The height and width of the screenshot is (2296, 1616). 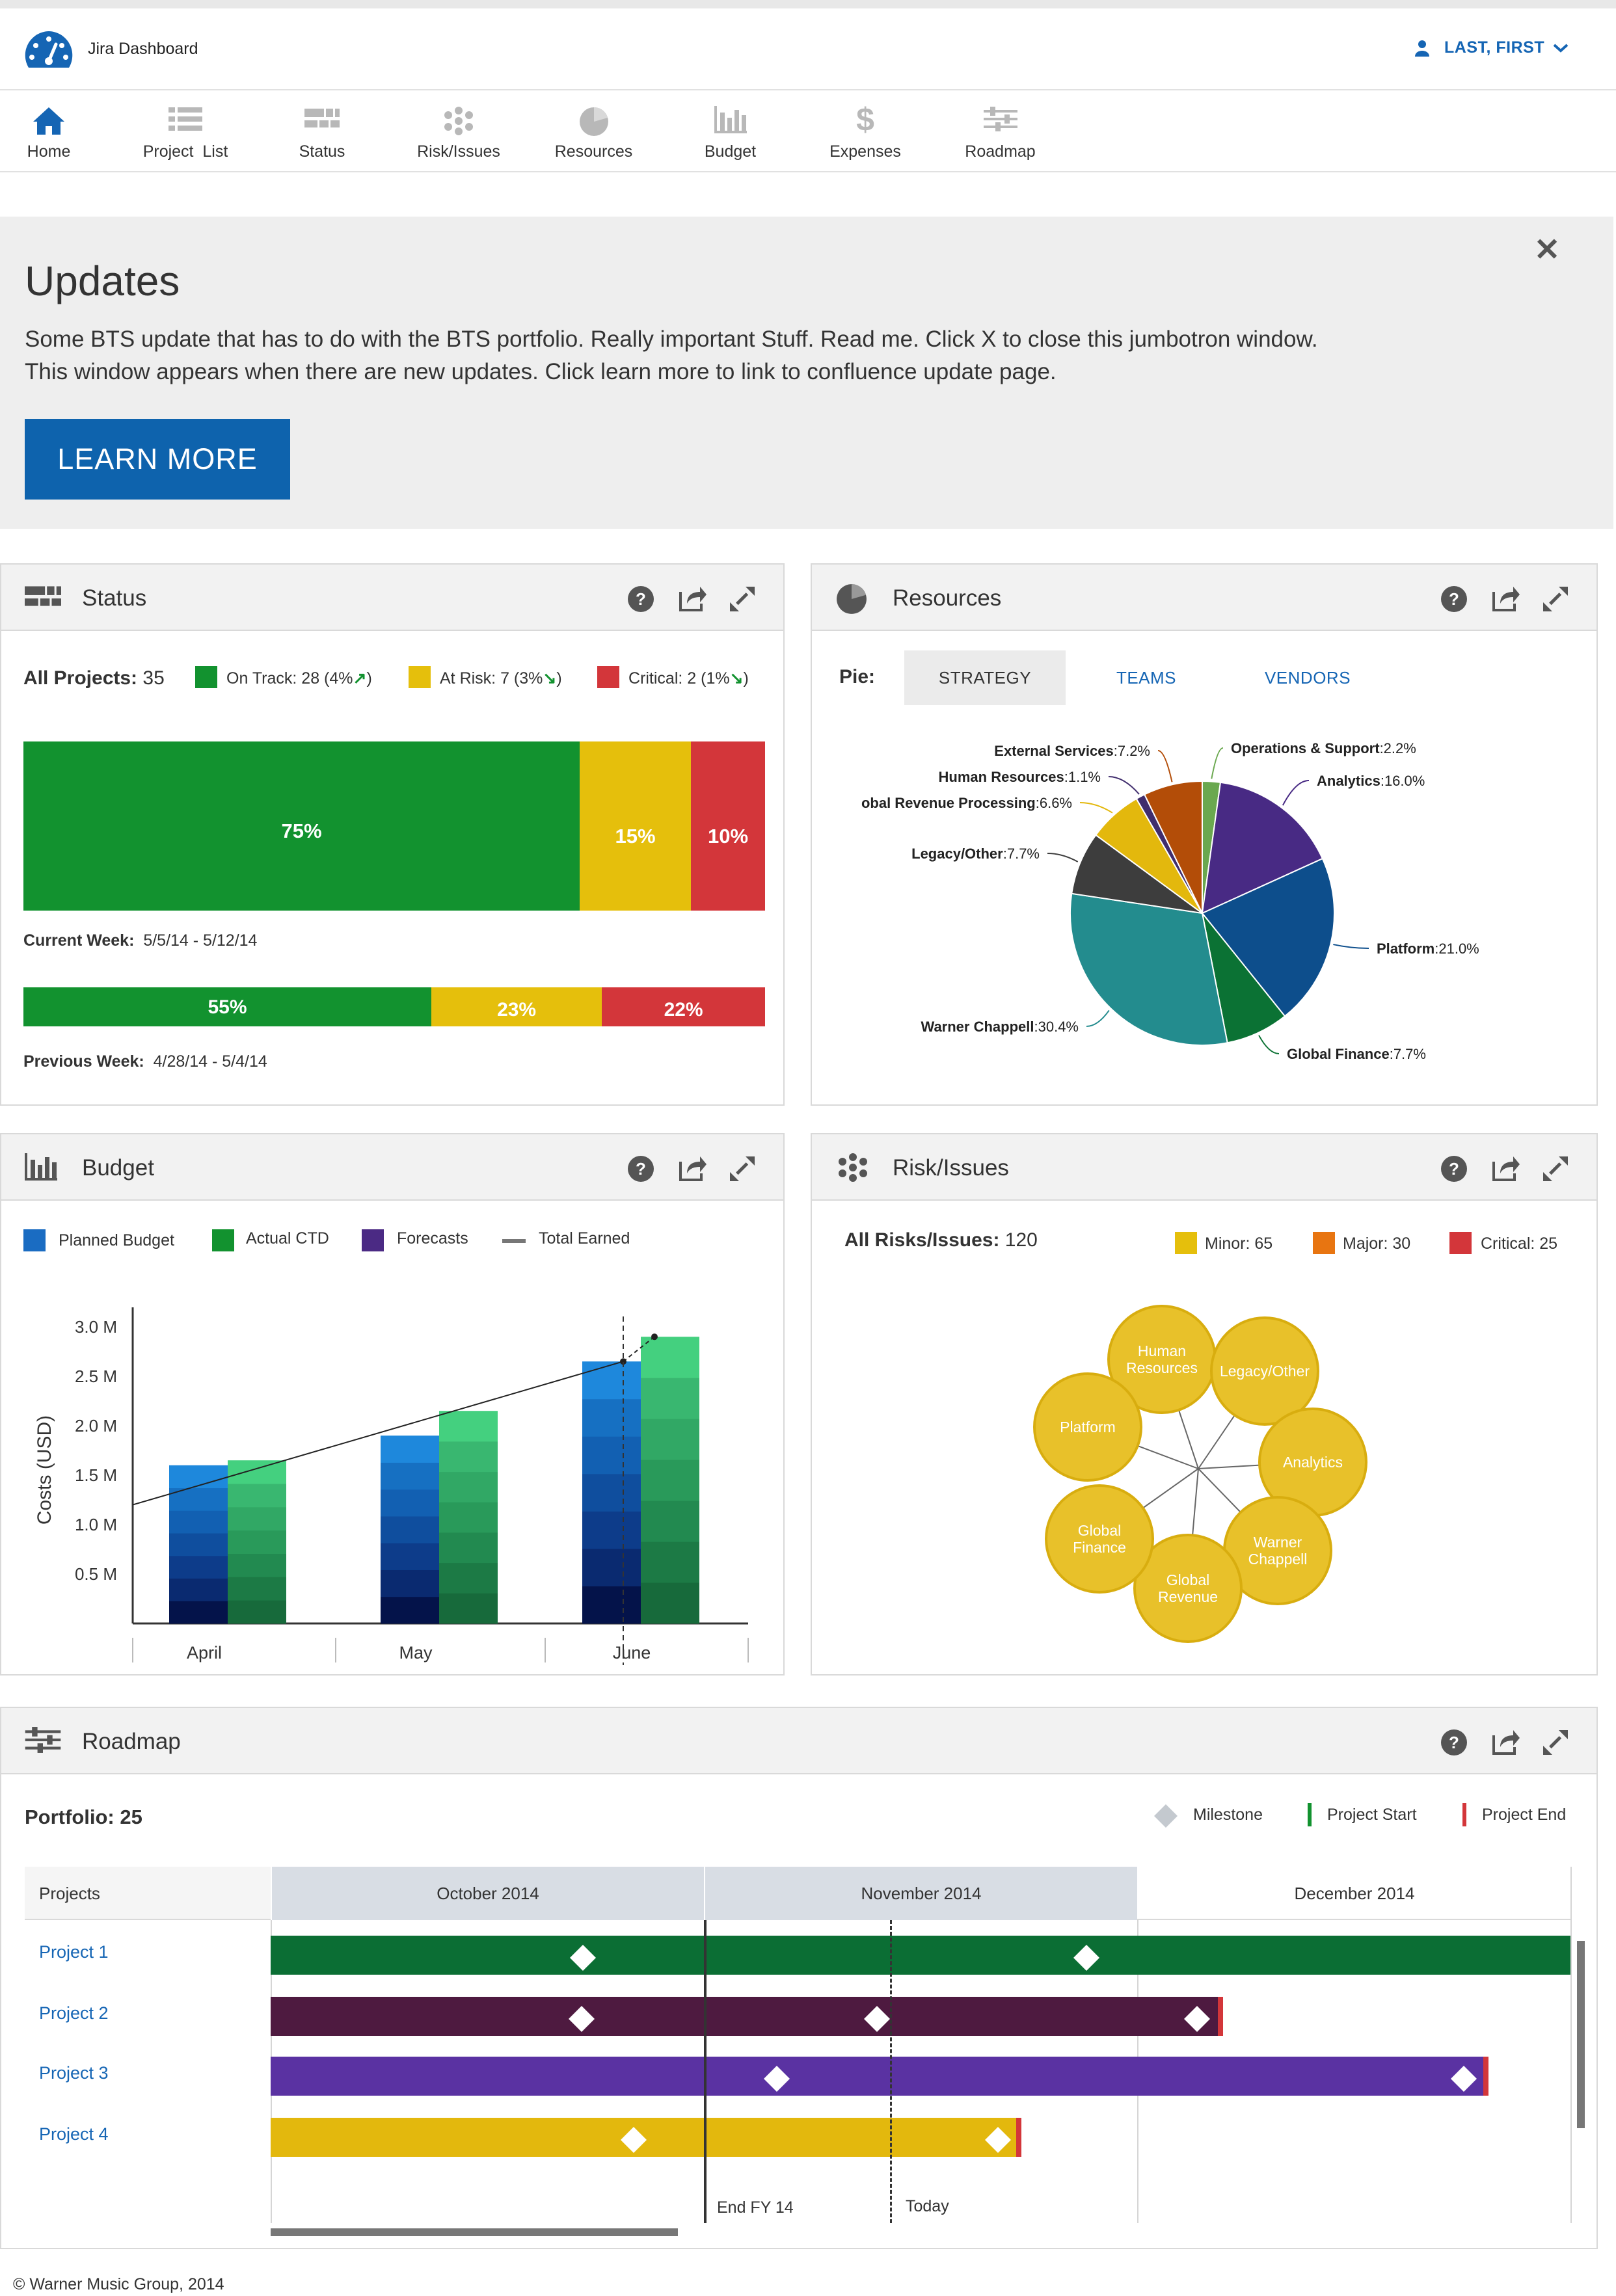 I want to click on nav-resources: Resources, so click(x=594, y=132).